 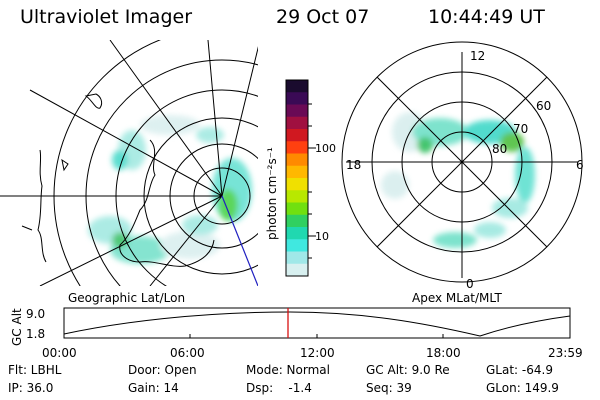 I want to click on header-time: 10:44:49 UT, so click(x=486, y=17).